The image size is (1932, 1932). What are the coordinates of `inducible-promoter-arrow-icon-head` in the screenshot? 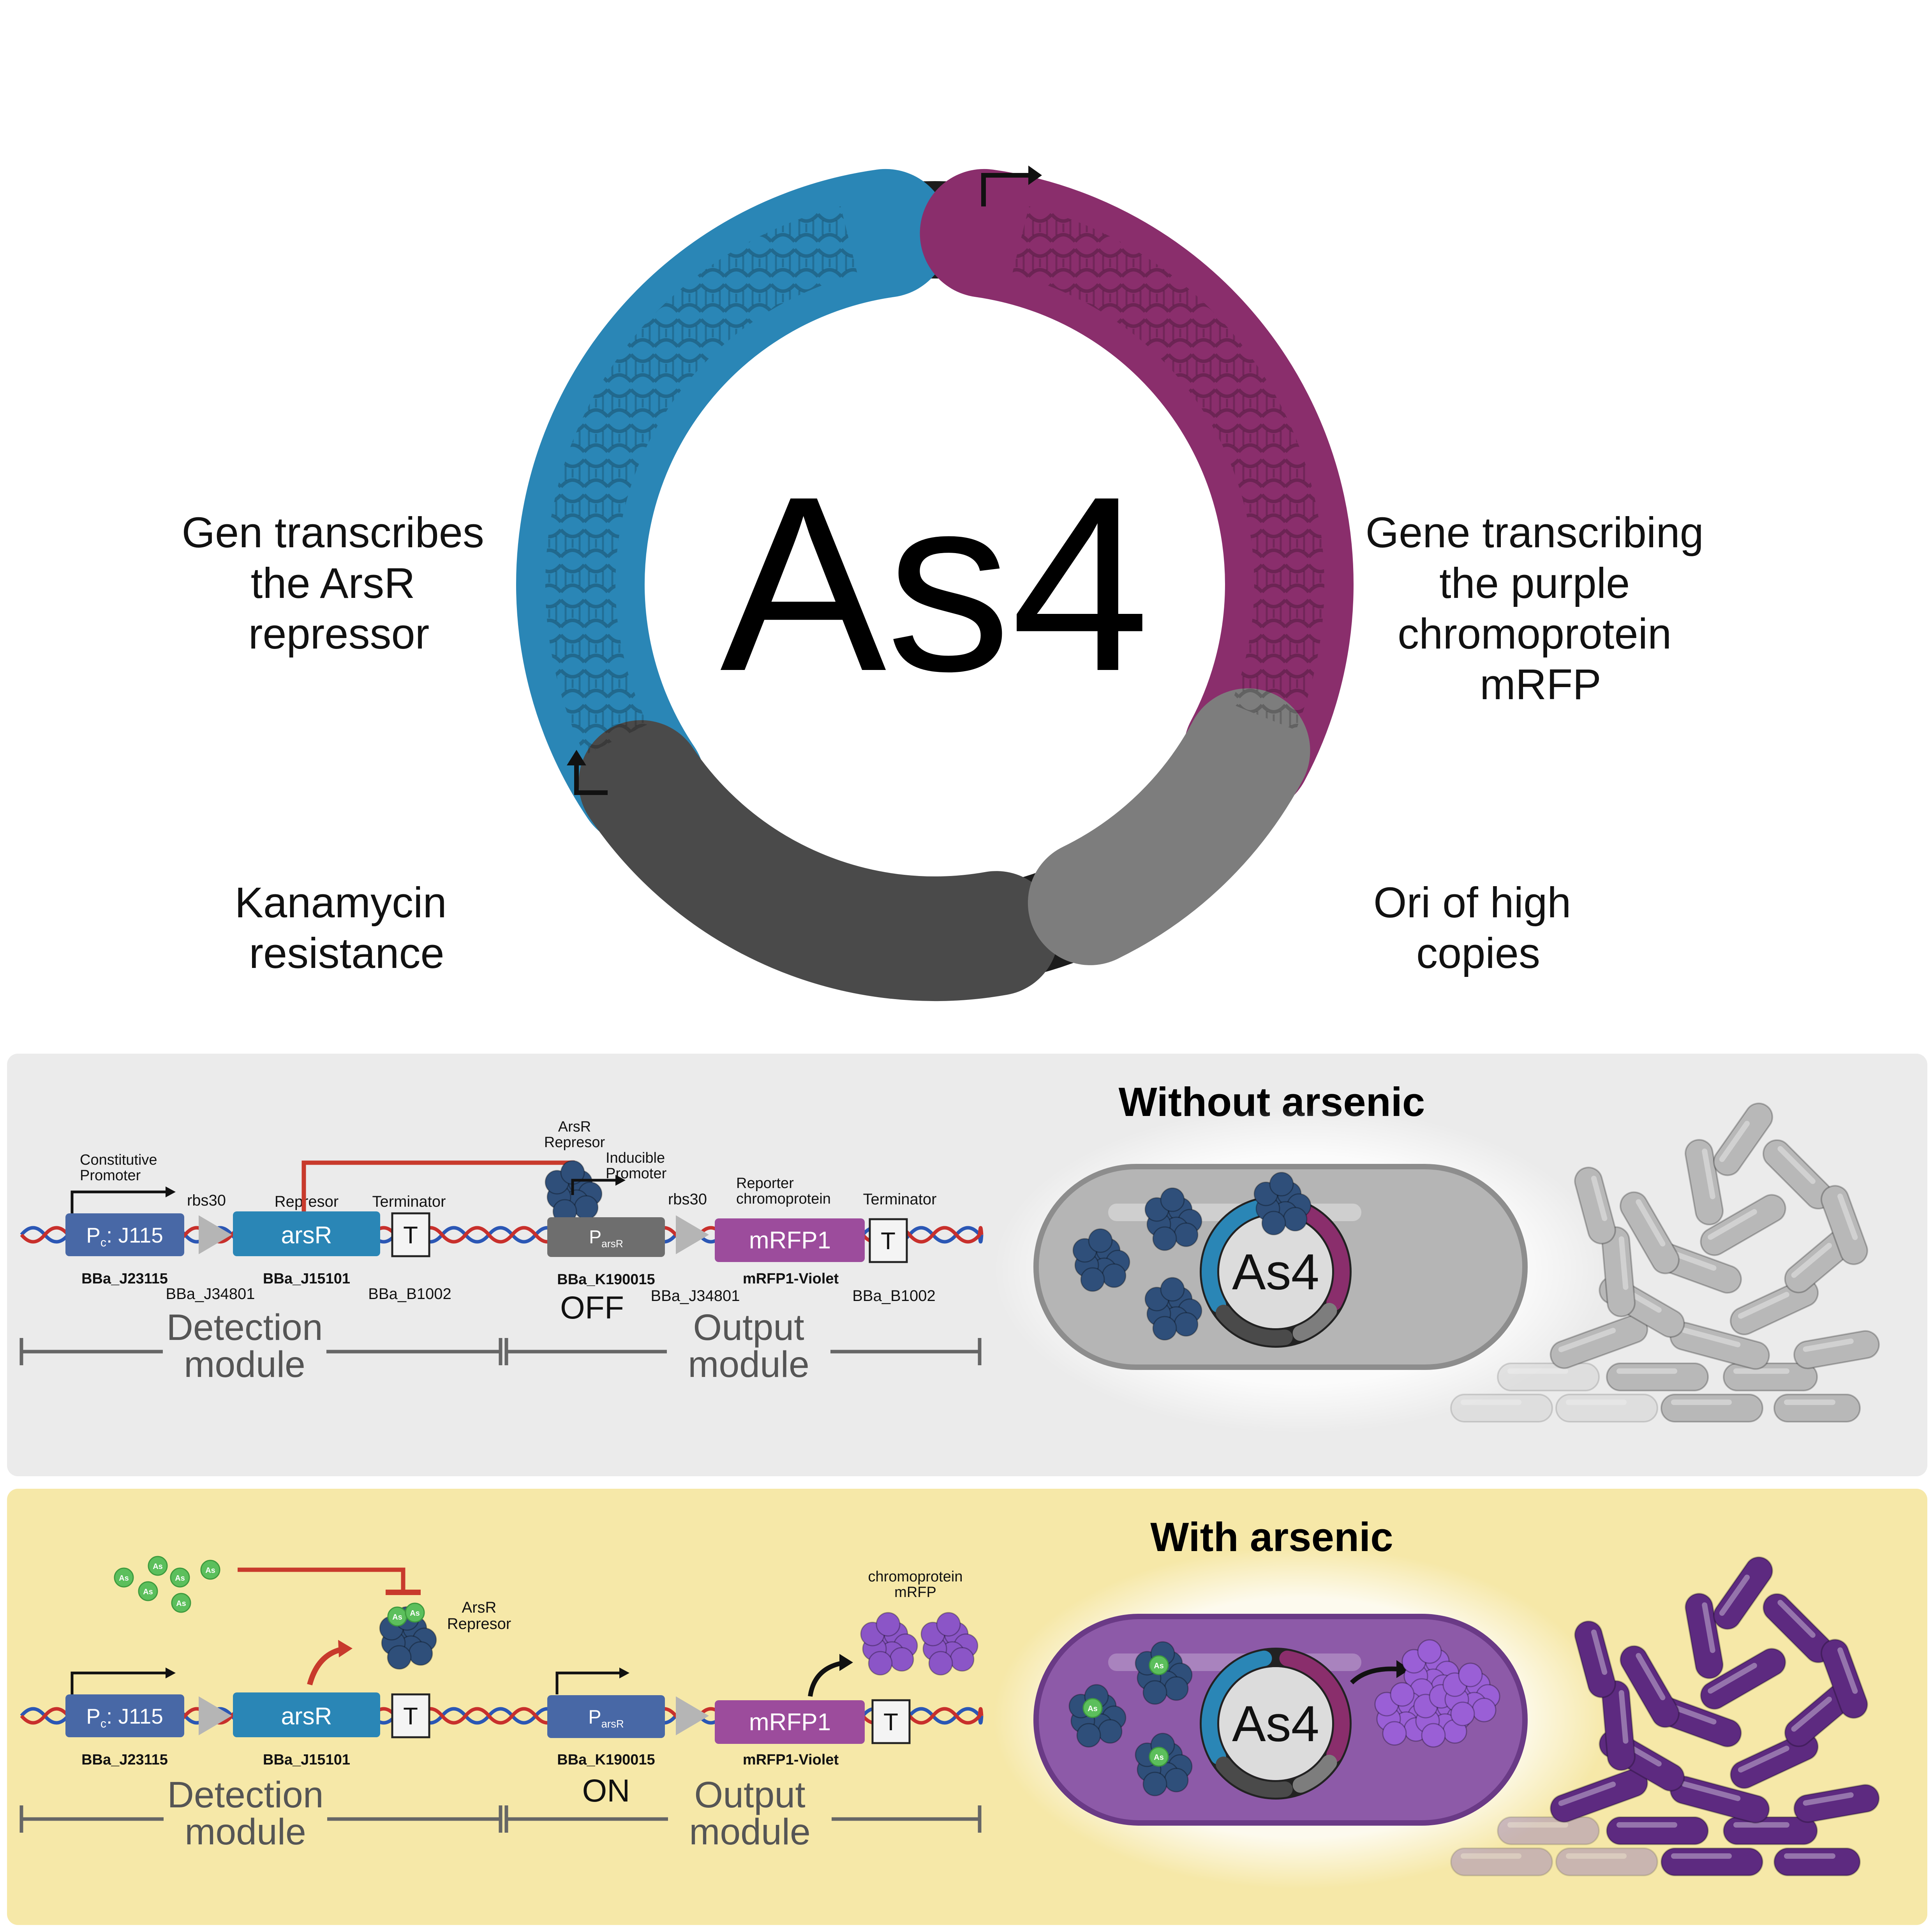 It's located at (624, 1673).